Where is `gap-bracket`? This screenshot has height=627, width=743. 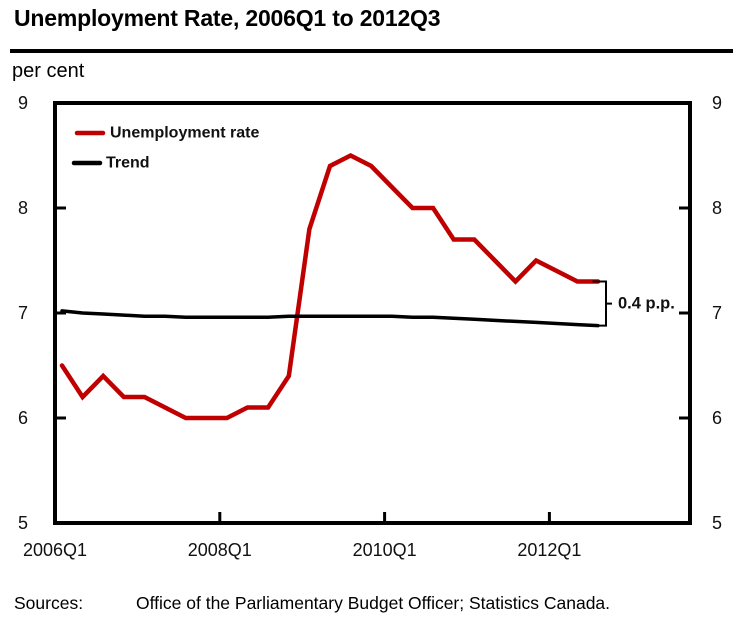
gap-bracket is located at coordinates (602, 303).